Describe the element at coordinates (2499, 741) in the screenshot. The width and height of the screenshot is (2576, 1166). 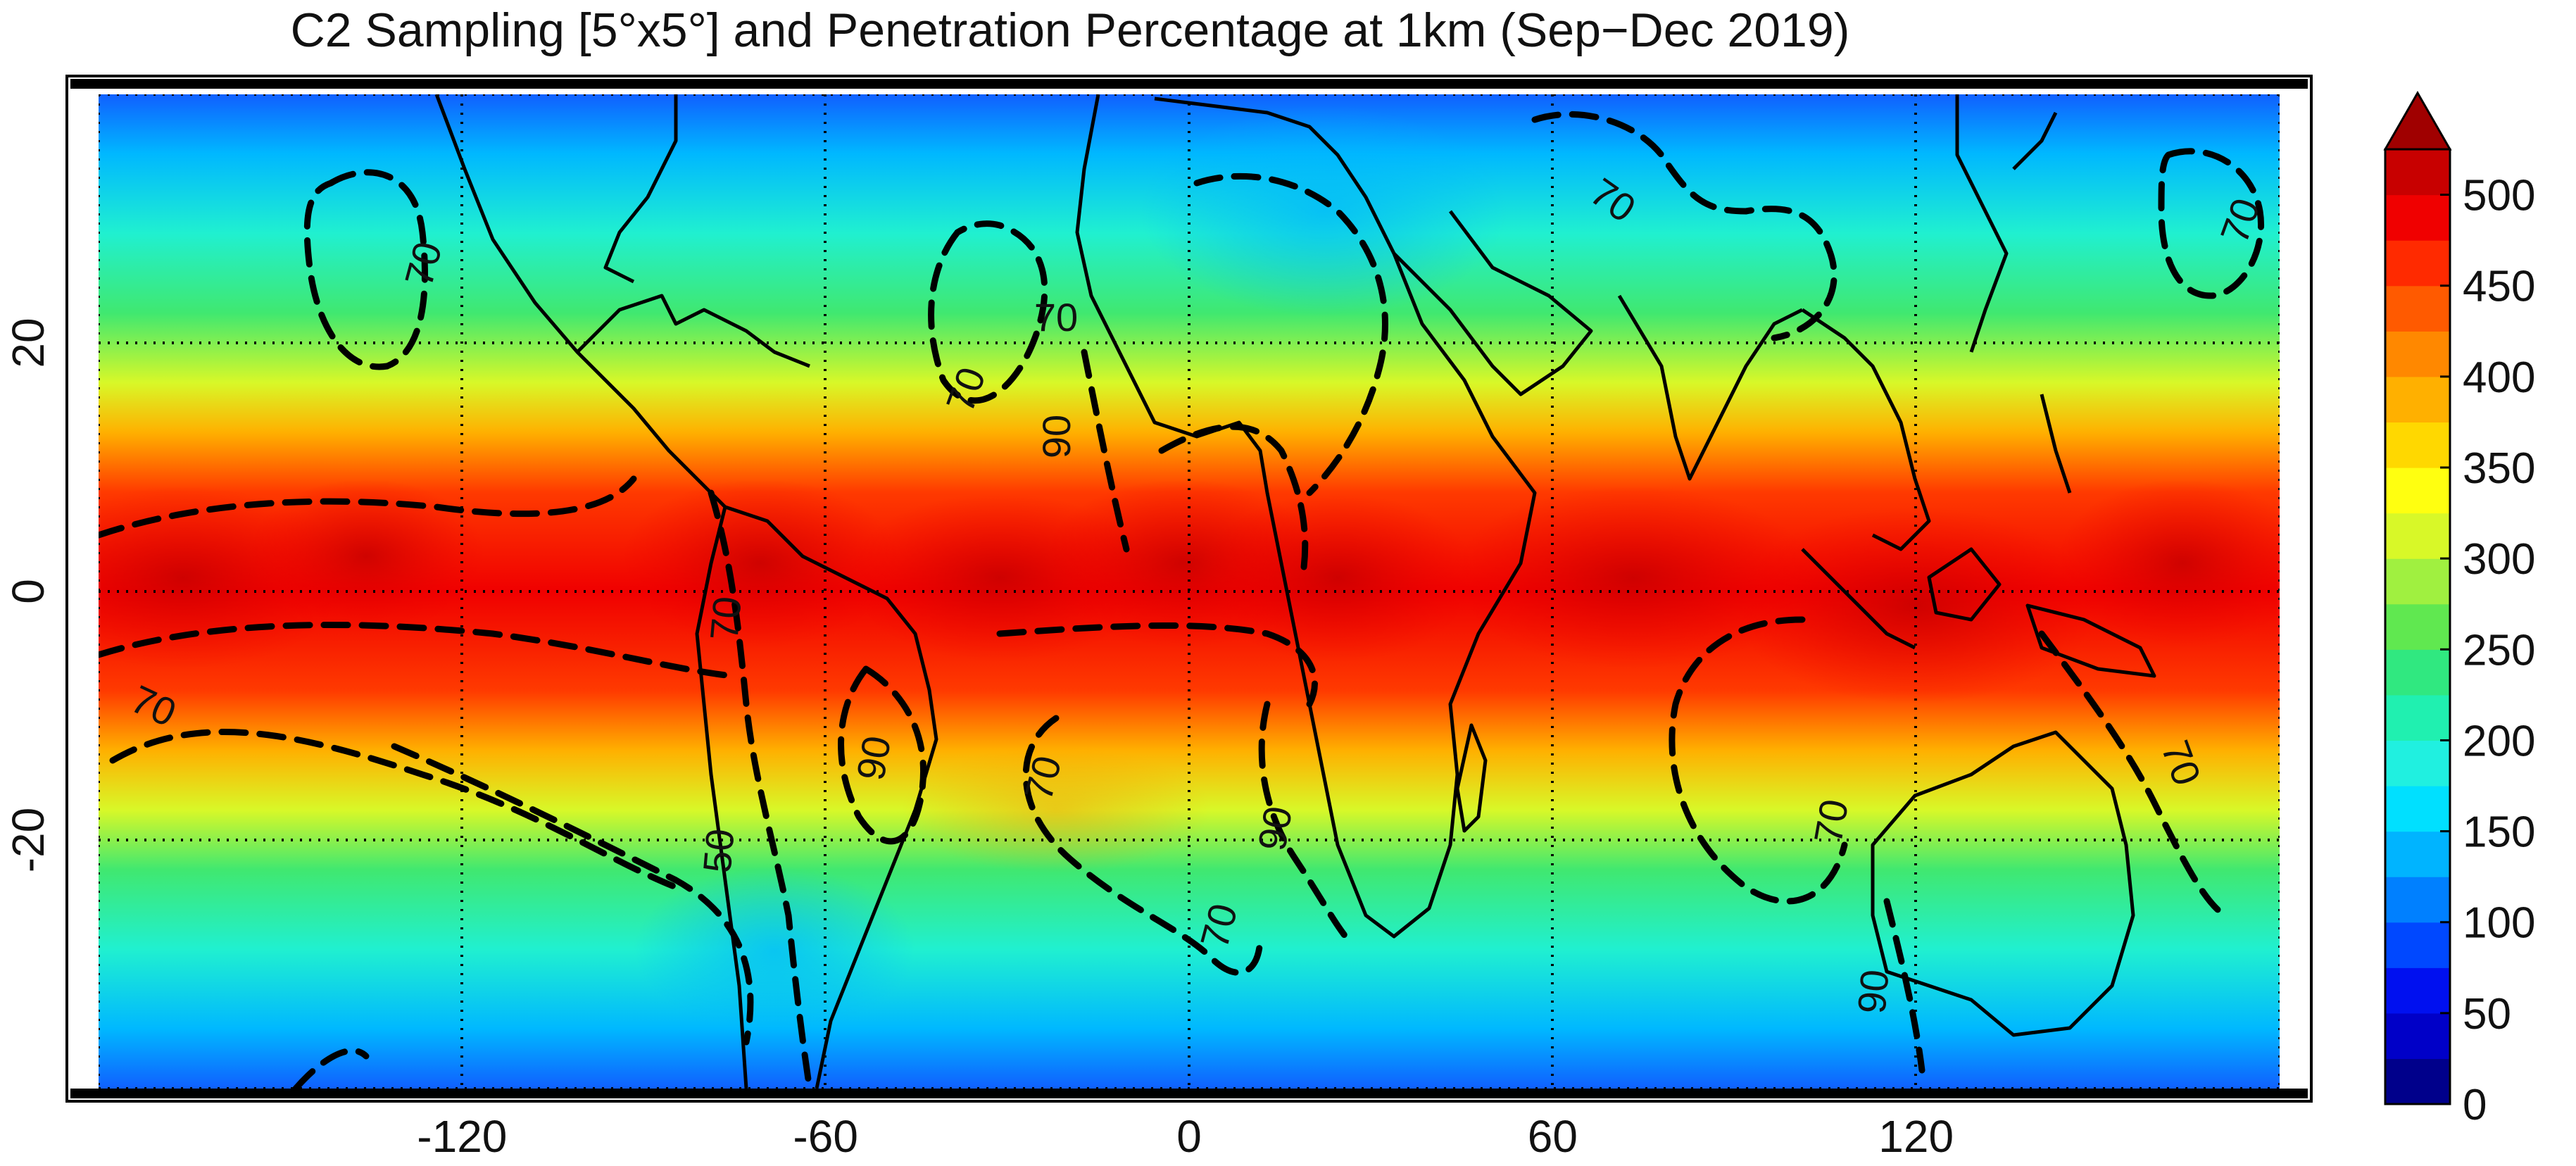
I see `colorbar-tick-label: 200` at that location.